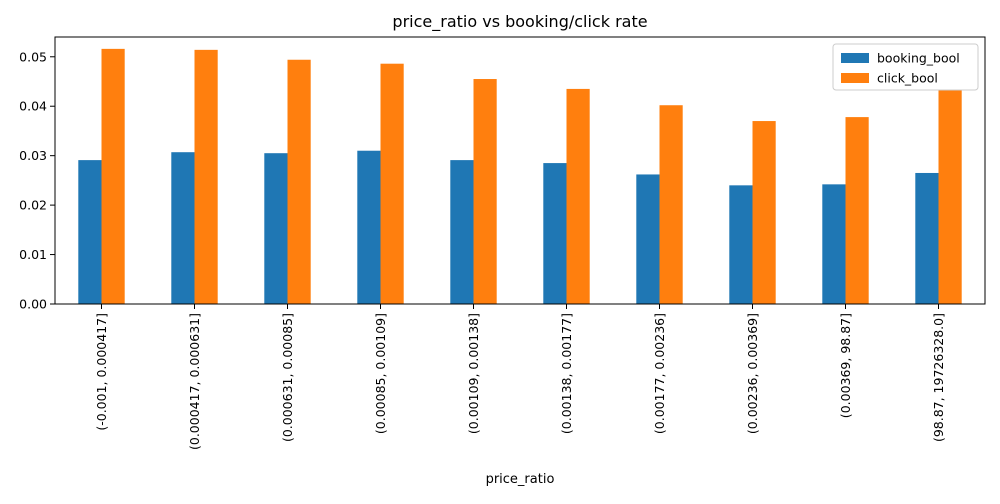 This screenshot has height=504, width=1000. I want to click on legend-label-booking-bool: booking_bool, so click(918, 58).